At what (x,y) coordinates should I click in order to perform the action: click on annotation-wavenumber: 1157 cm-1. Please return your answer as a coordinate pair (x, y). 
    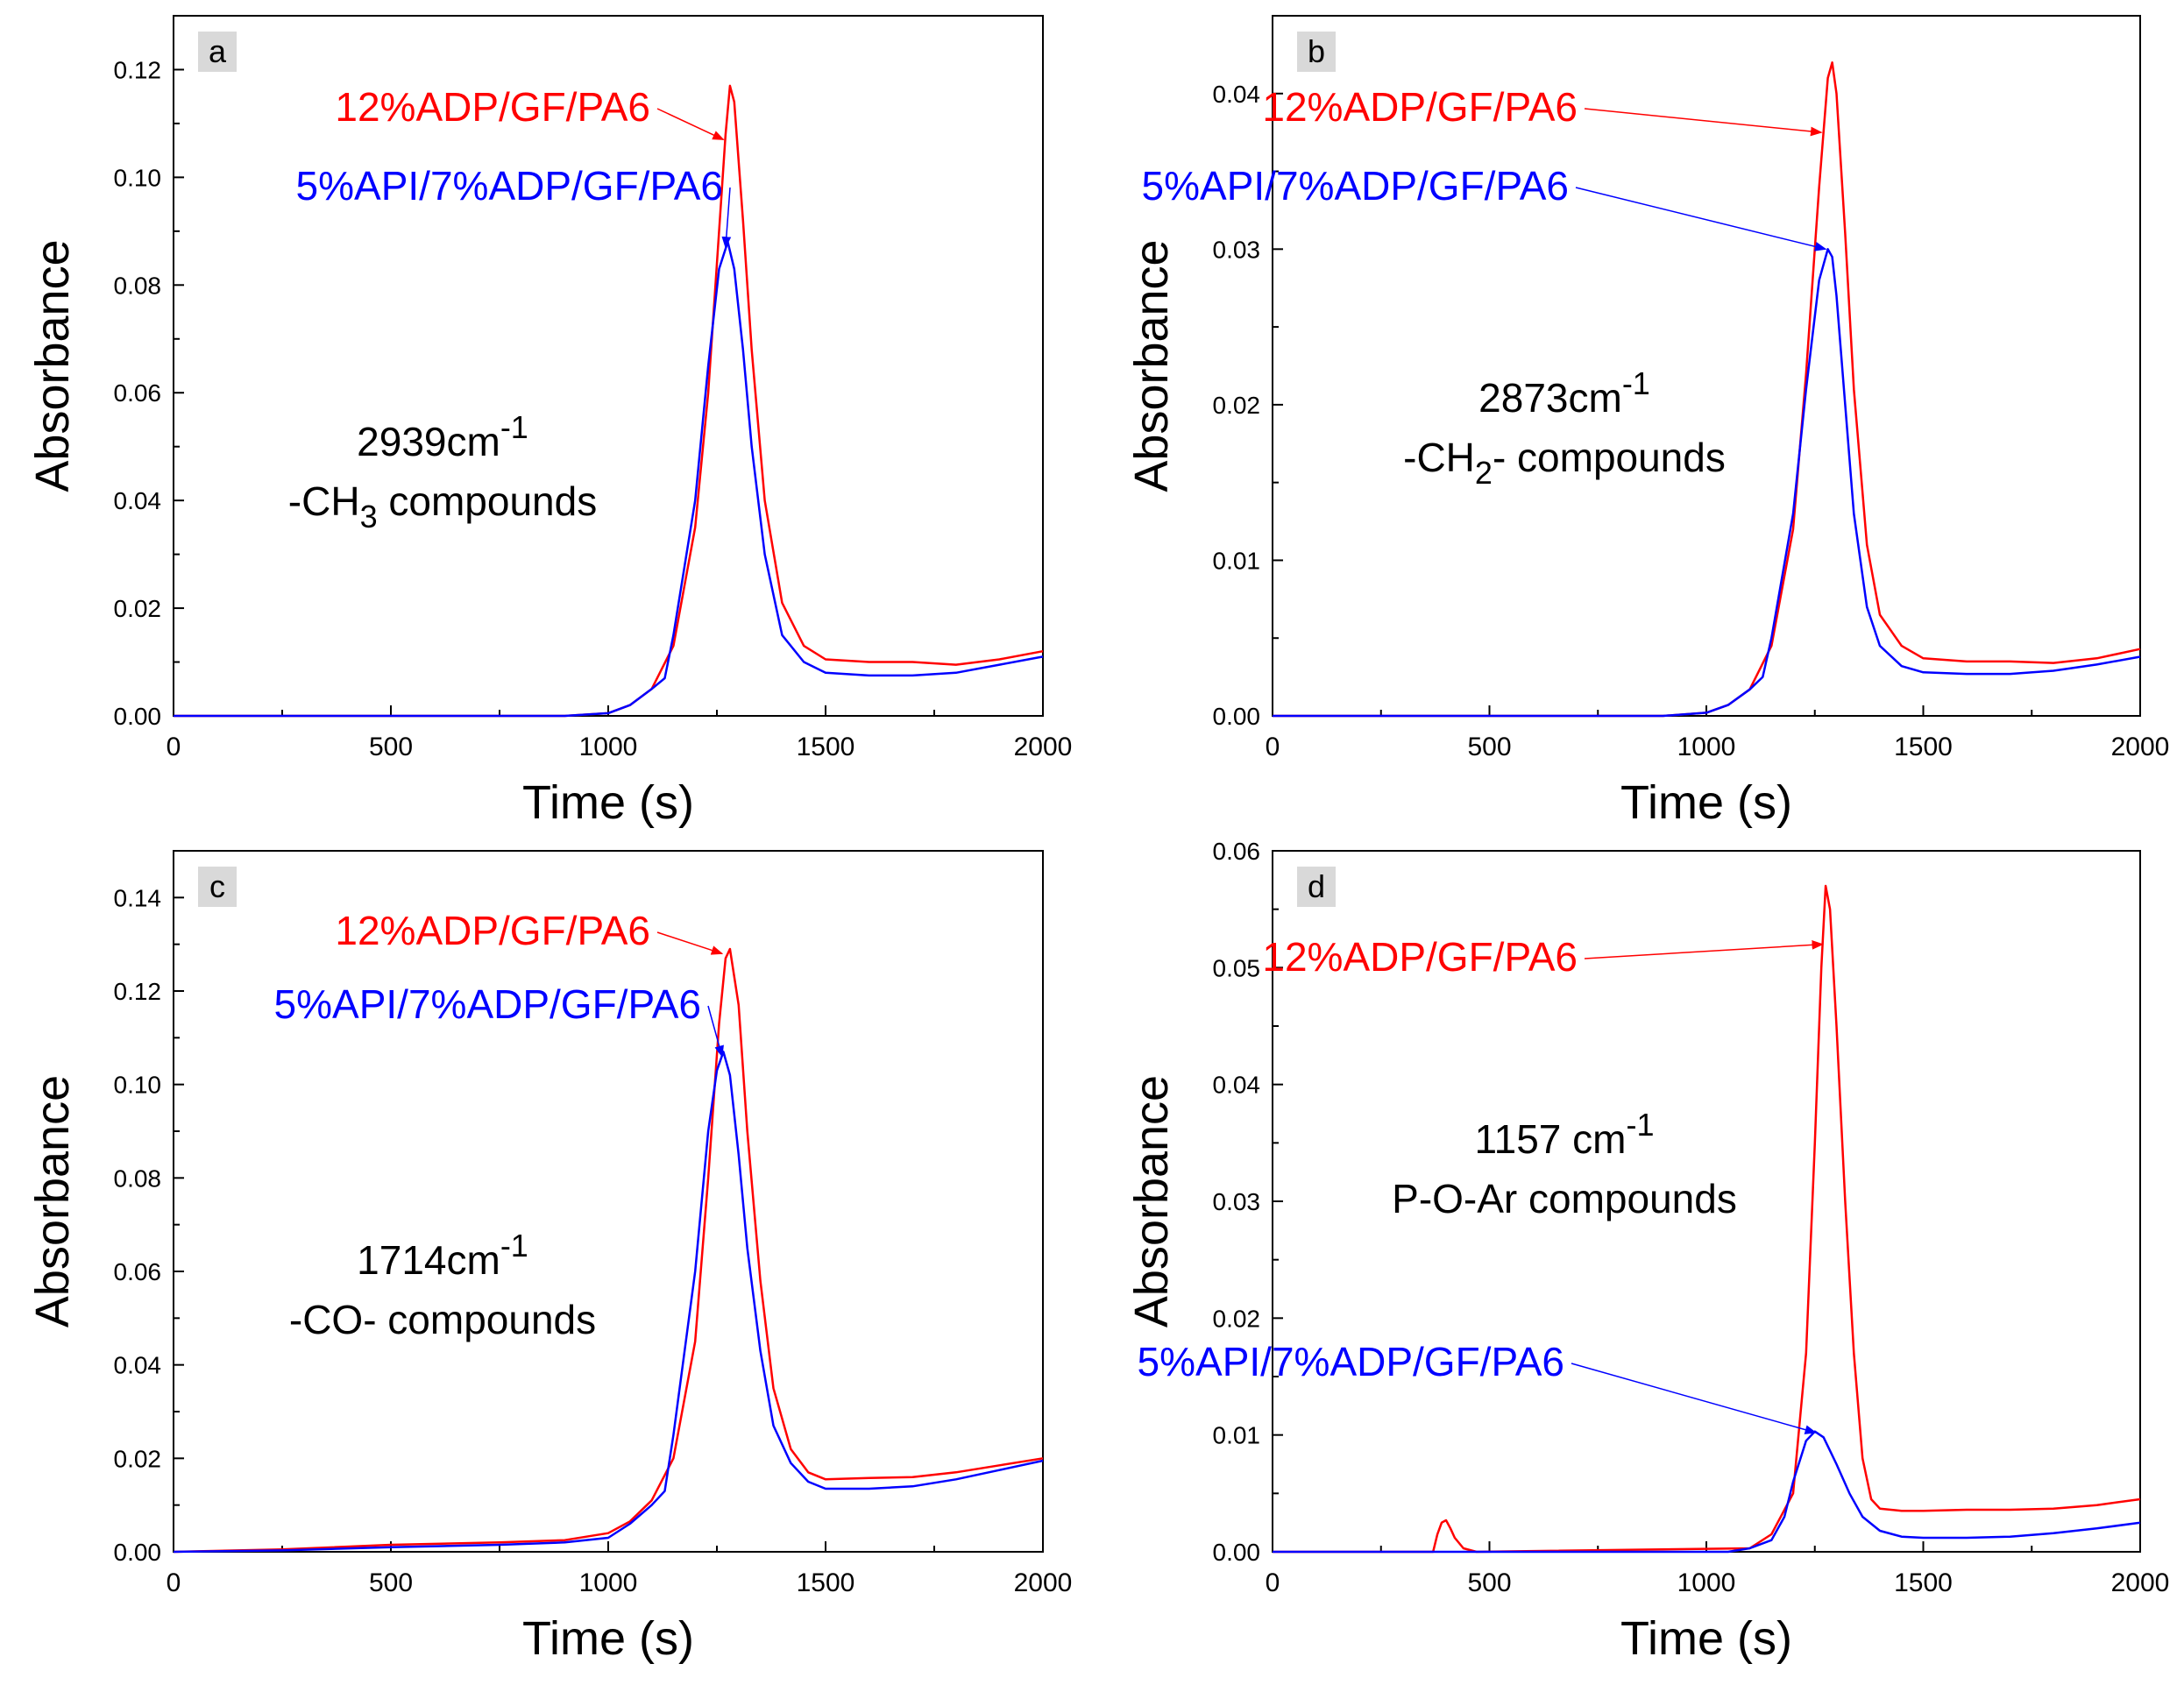
    Looking at the image, I should click on (1564, 1135).